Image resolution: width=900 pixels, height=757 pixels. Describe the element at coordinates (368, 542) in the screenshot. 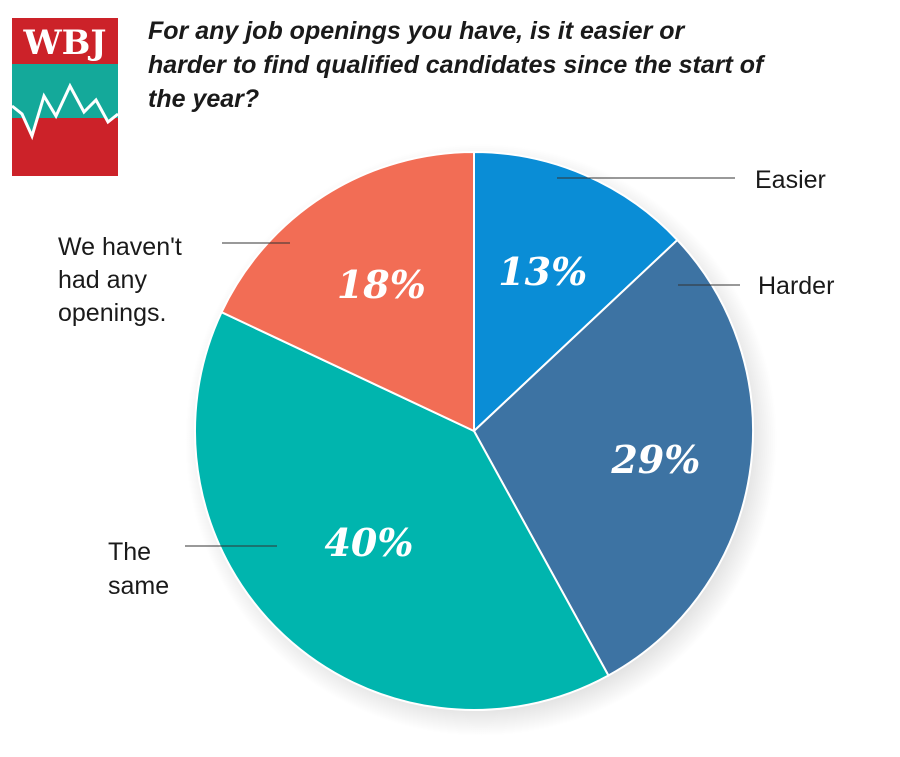

I see `slice-value-label: 40%` at that location.